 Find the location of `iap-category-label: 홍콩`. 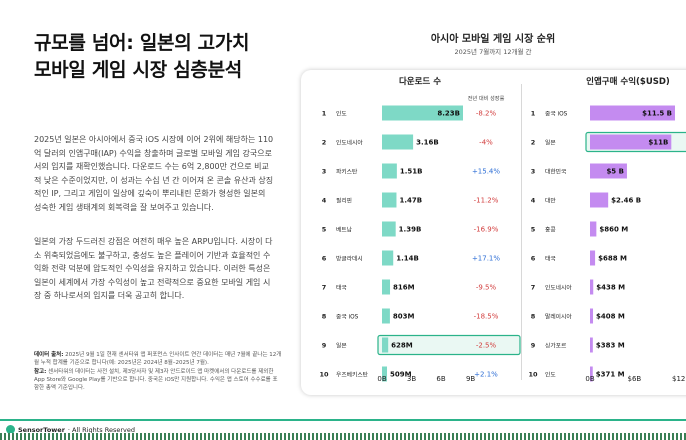

iap-category-label: 홍콩 is located at coordinates (550, 230).